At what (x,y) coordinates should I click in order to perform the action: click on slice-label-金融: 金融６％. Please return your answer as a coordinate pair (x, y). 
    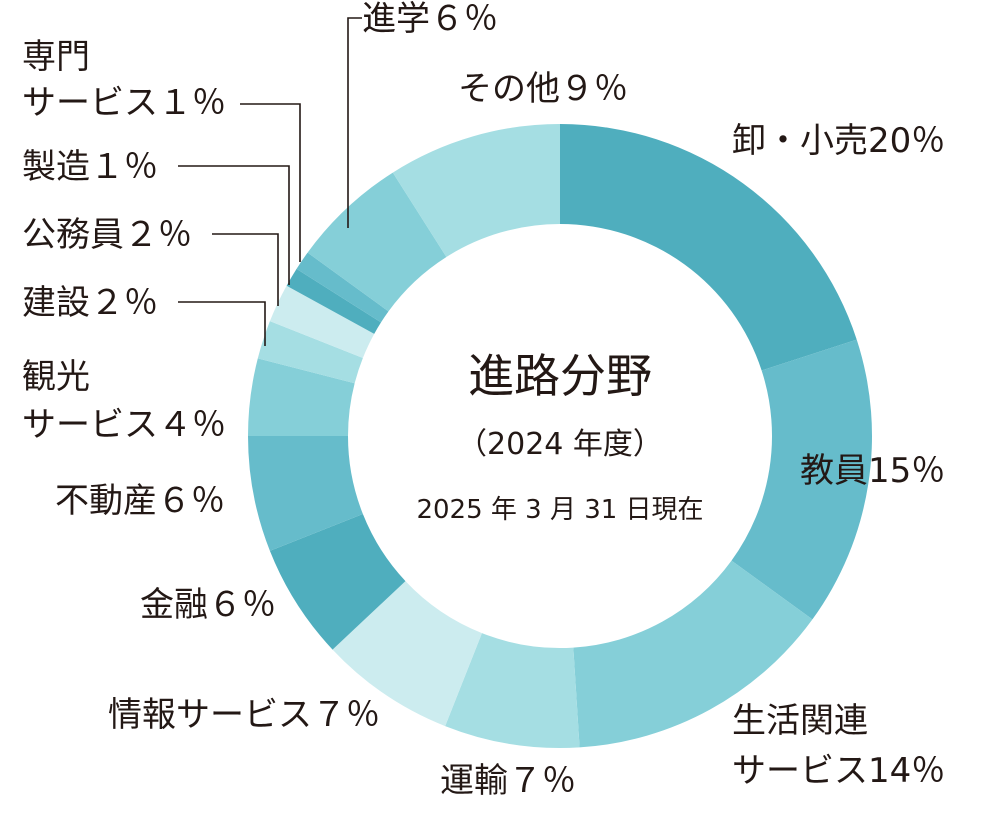
    Looking at the image, I should click on (208, 605).